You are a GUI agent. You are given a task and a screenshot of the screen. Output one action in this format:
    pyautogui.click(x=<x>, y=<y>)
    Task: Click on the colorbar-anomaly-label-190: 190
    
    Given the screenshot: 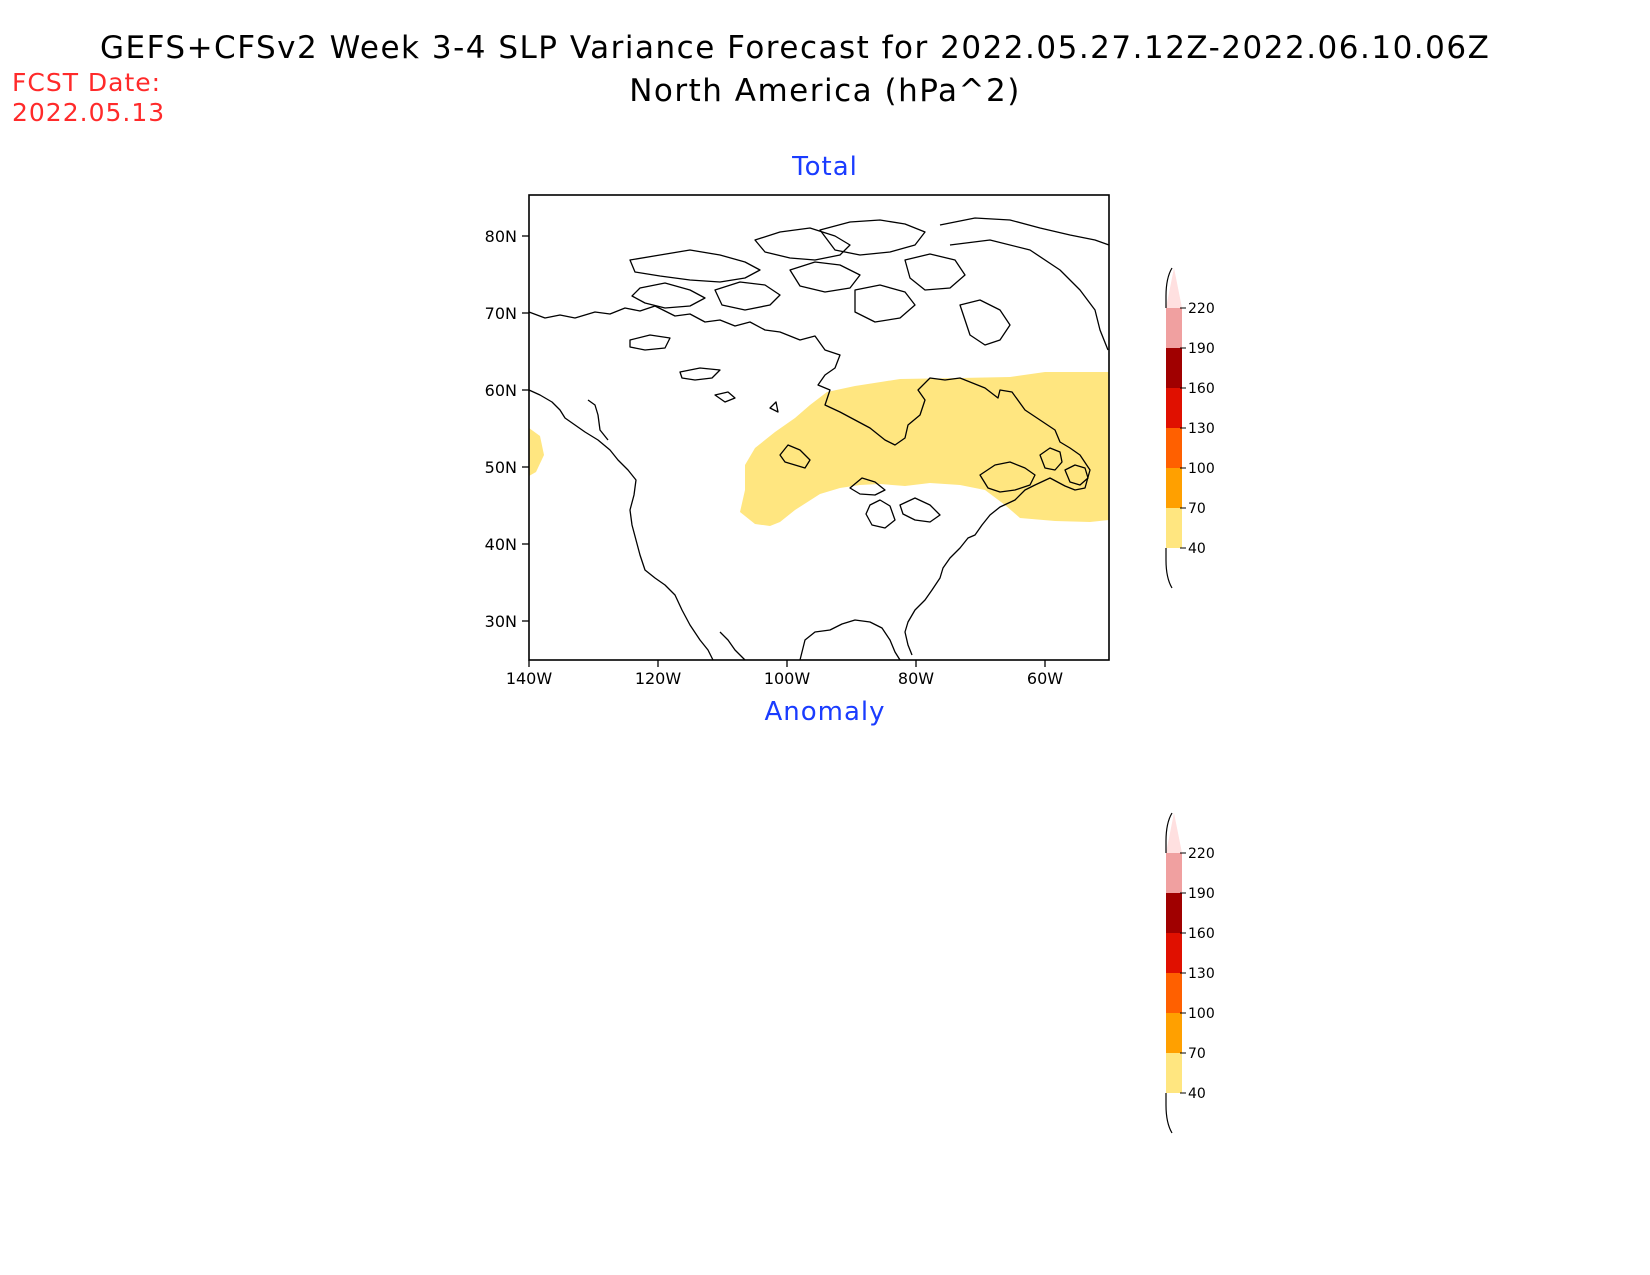 What is the action you would take?
    pyautogui.click(x=1201, y=894)
    